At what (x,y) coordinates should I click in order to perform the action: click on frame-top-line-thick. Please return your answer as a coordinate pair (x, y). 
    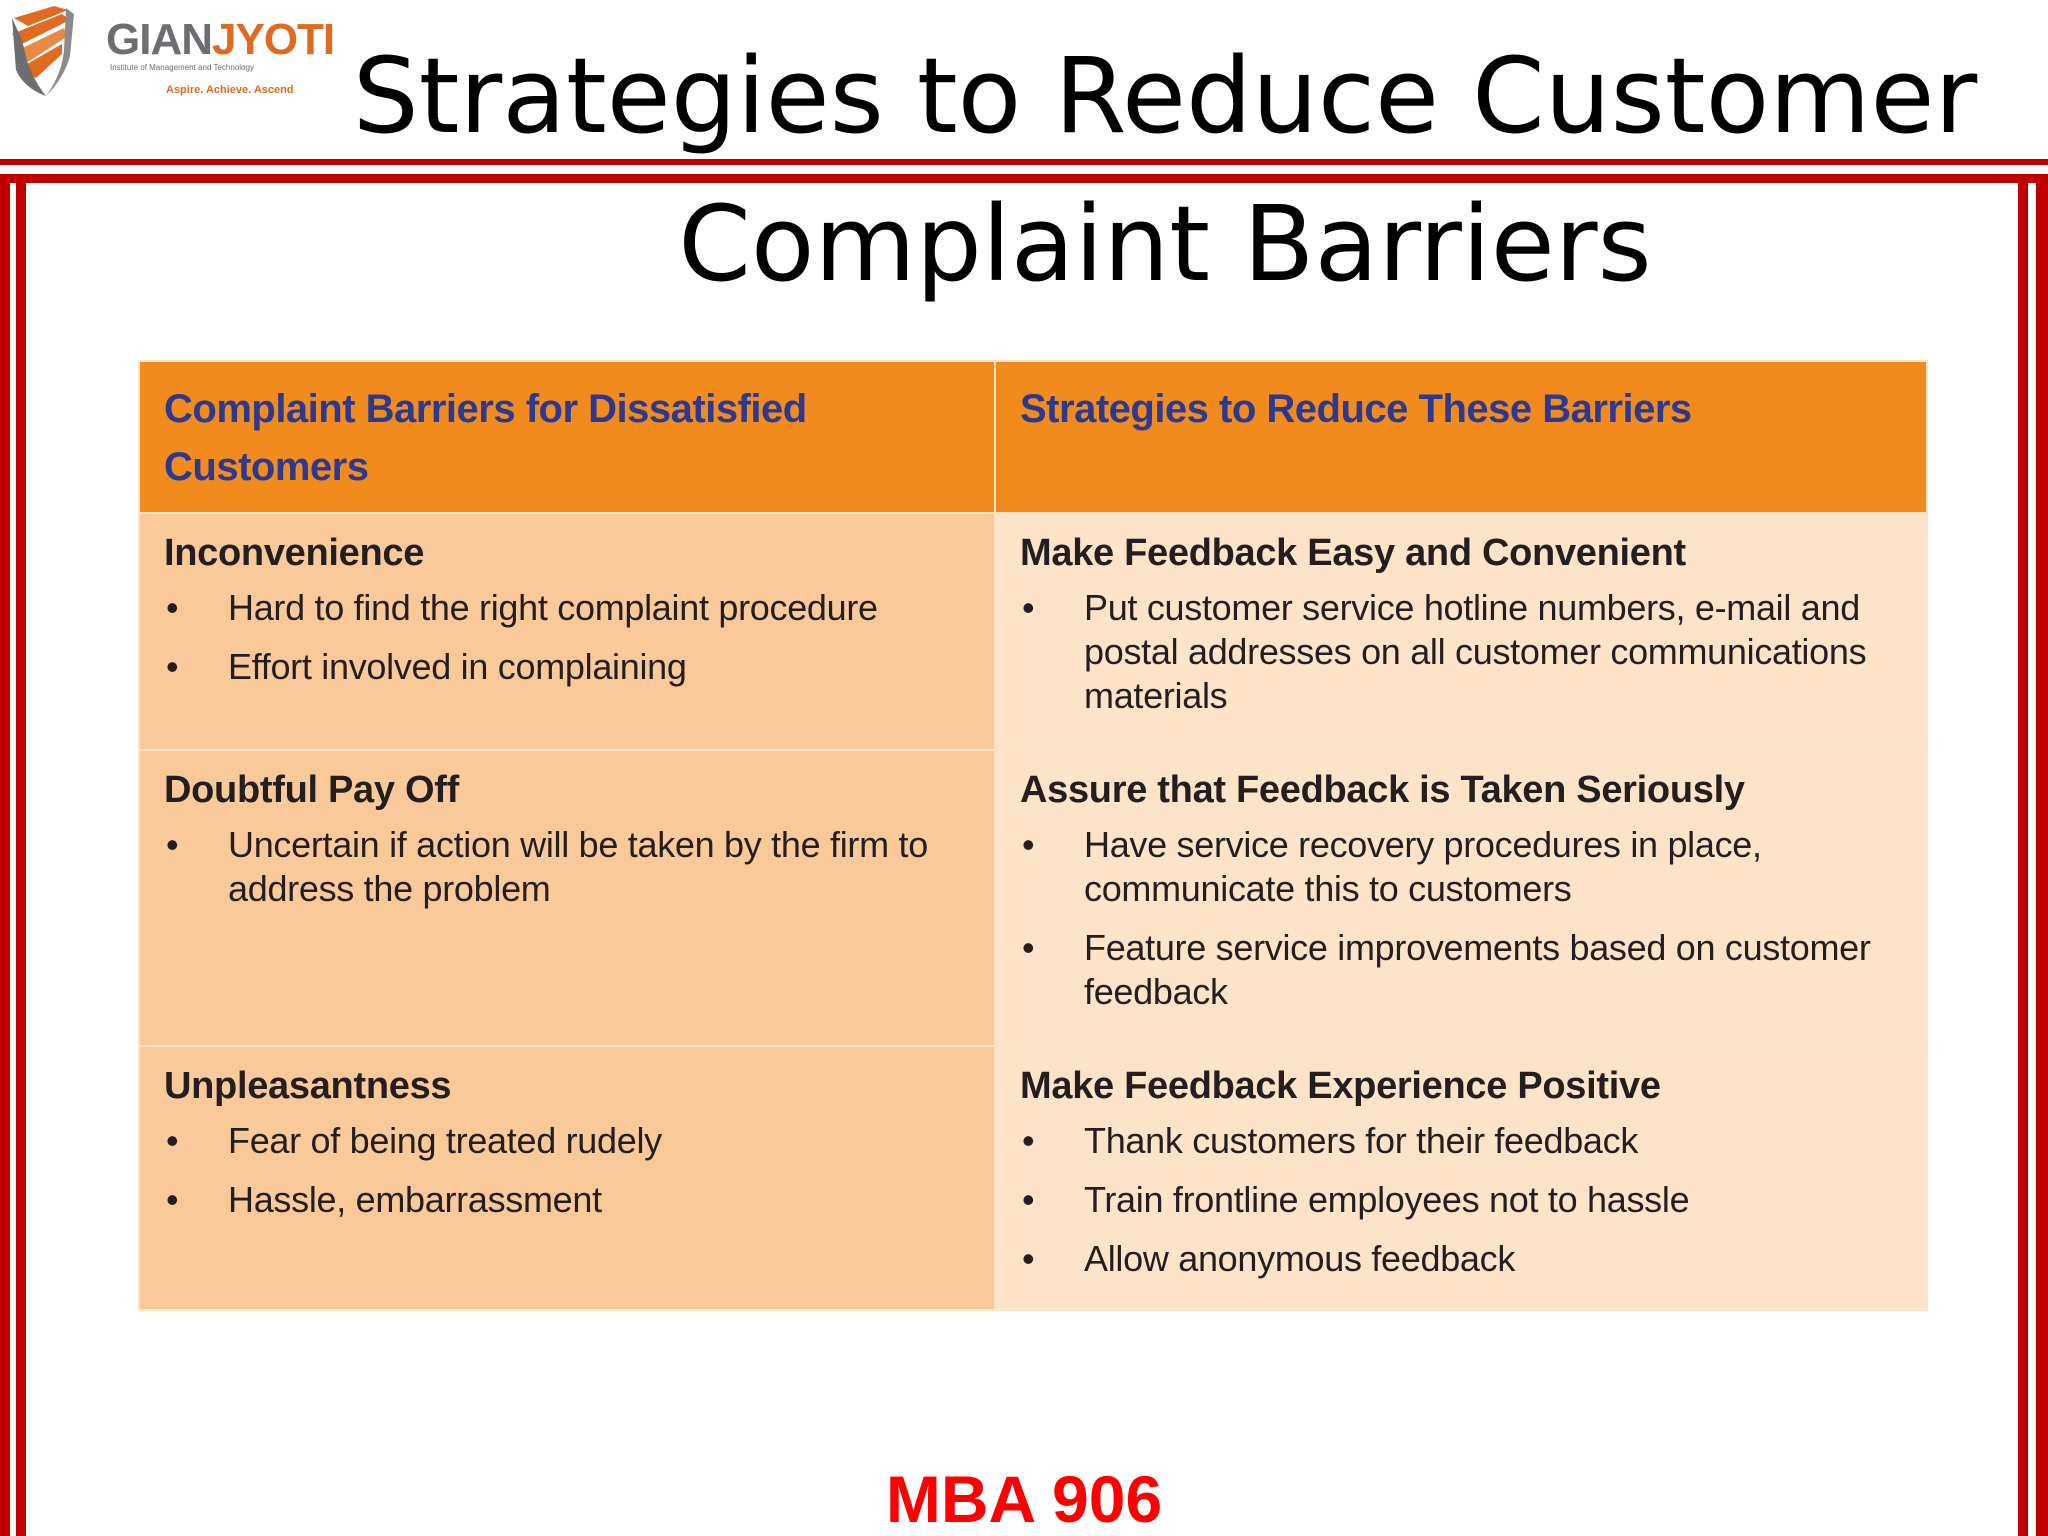
    Looking at the image, I should click on (1024, 178).